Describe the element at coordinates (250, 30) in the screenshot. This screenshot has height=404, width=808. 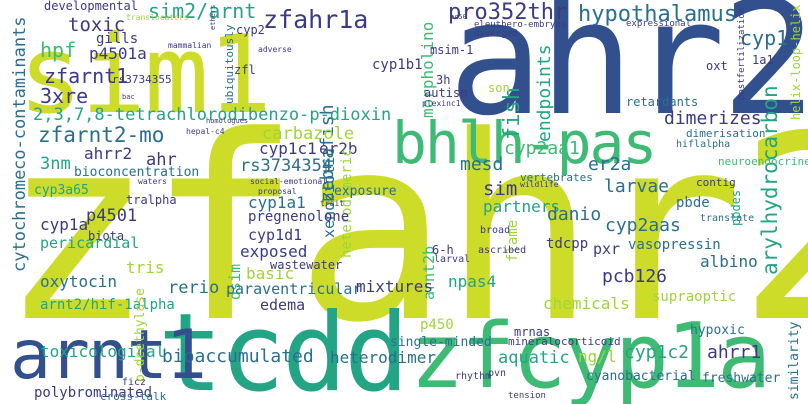
I see `word-cyp2: cyp2` at that location.